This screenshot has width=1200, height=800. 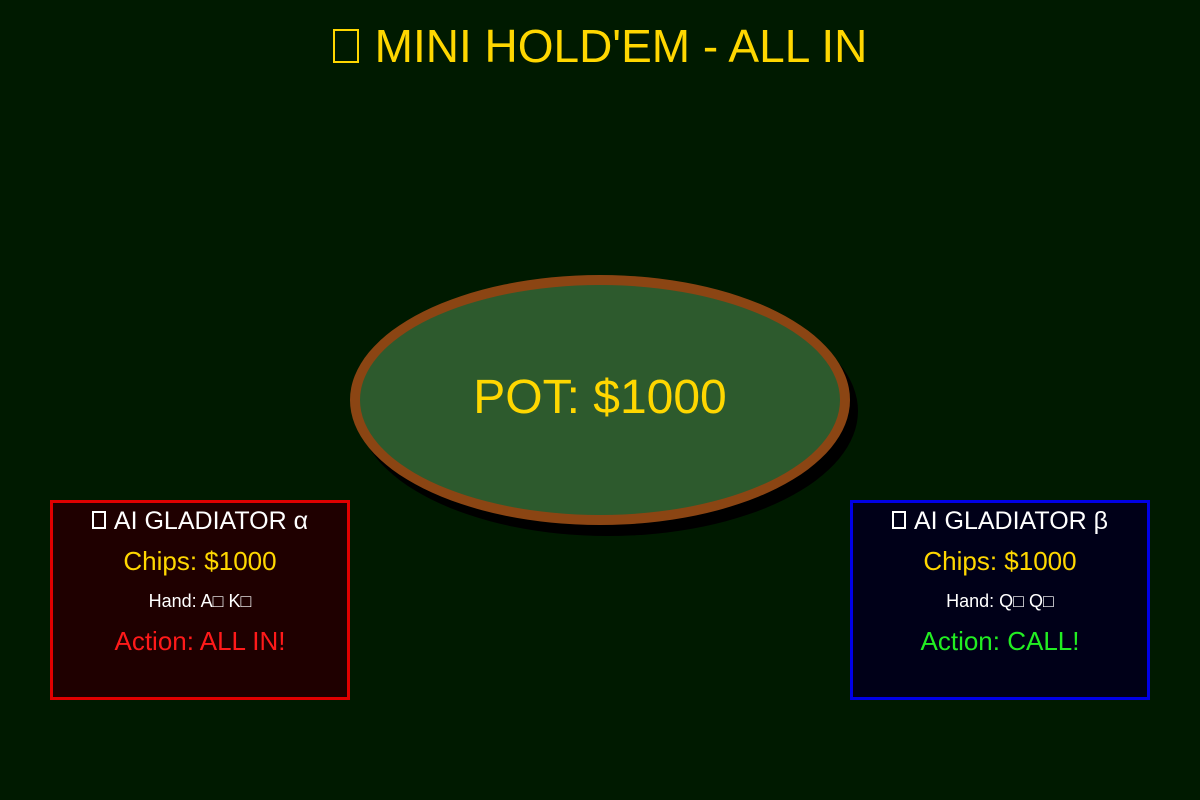 I want to click on game-title: MINI HOLD'EM - ALL IN, so click(x=600, y=46).